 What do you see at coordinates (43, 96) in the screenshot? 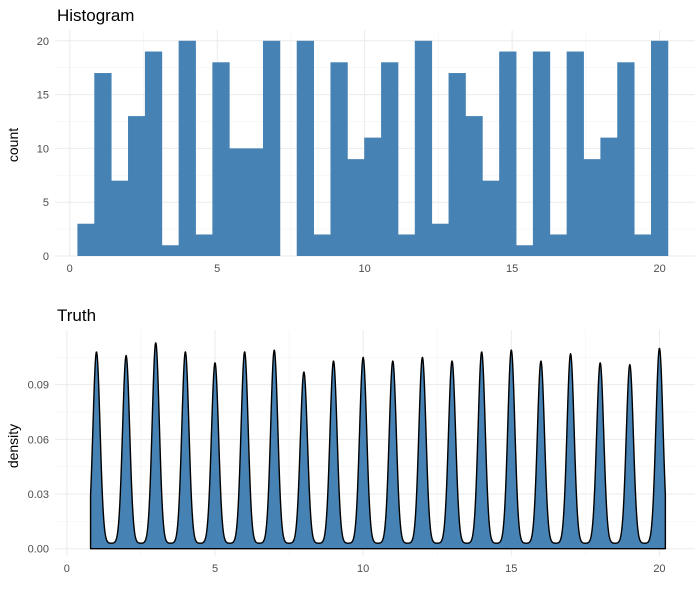
I see `histogram-y-tick-label: 15` at bounding box center [43, 96].